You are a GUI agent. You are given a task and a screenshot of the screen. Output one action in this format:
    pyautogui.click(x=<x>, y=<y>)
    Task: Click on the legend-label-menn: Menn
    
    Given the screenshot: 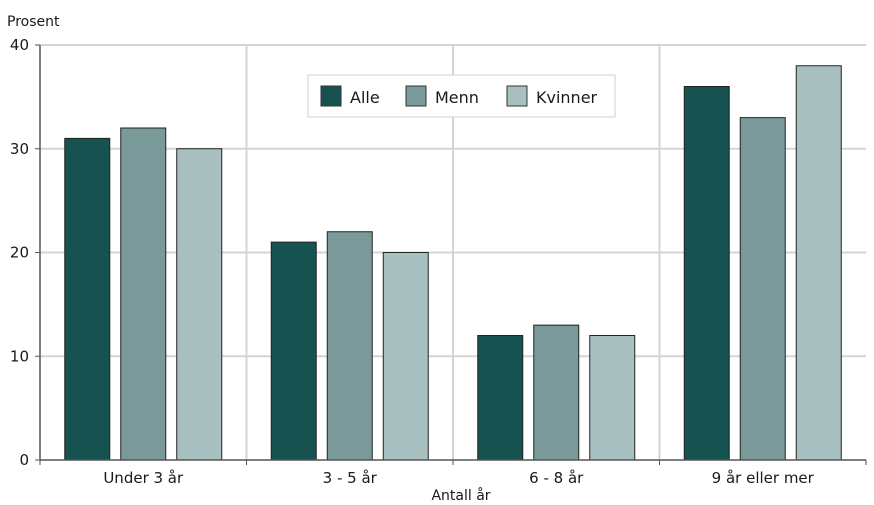 What is the action you would take?
    pyautogui.click(x=457, y=97)
    